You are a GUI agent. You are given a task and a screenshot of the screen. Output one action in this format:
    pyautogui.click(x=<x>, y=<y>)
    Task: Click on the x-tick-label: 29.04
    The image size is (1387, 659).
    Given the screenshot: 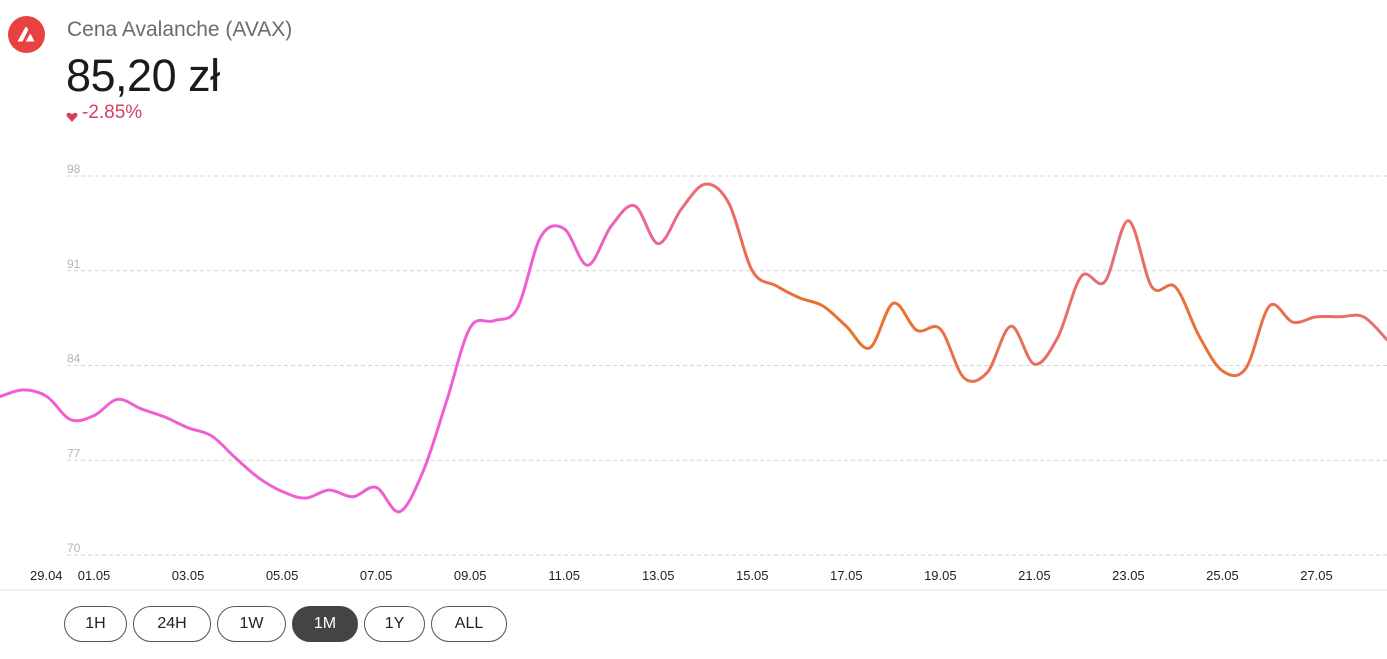 What is the action you would take?
    pyautogui.click(x=46, y=575)
    